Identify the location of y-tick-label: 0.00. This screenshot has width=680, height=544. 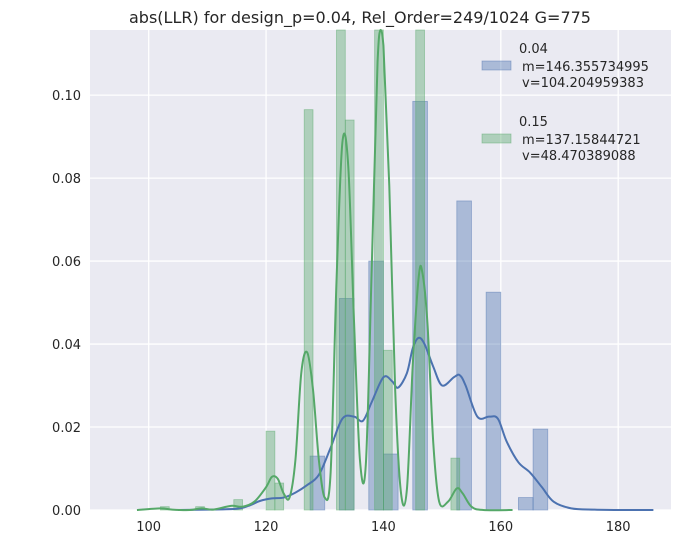
(66, 511).